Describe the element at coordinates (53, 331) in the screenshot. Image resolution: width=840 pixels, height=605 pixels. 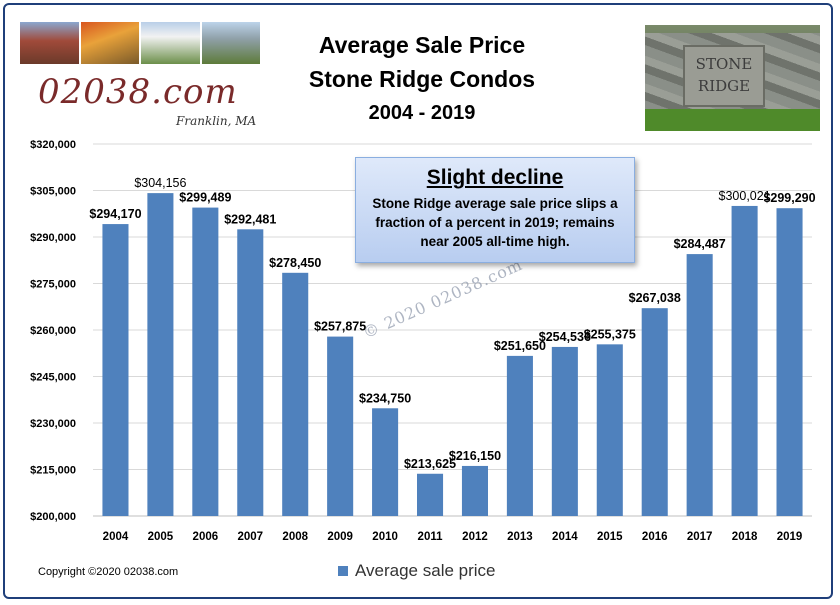
I see `y-tick-label: $260,000` at that location.